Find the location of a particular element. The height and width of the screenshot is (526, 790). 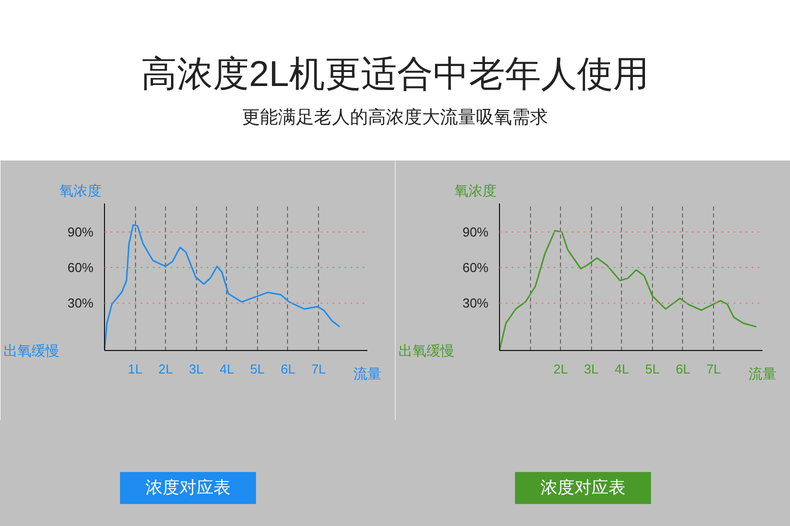

x-tick-label: 1L is located at coordinates (135, 369).